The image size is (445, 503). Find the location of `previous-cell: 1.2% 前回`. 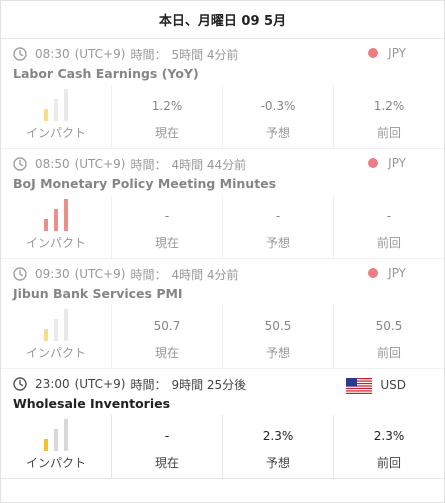

previous-cell: 1.2% 前回 is located at coordinates (388, 116).